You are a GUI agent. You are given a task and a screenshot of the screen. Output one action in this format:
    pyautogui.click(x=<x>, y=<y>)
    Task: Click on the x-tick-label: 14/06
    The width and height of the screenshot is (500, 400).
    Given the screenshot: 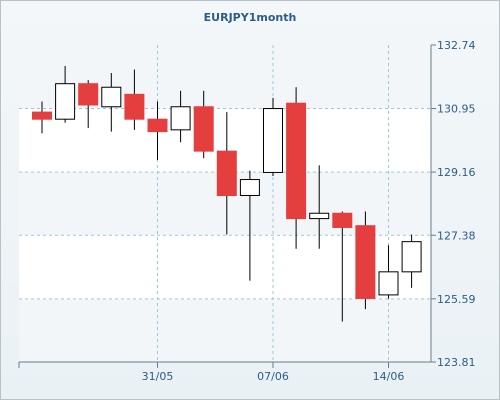 What is the action you would take?
    pyautogui.click(x=389, y=376)
    